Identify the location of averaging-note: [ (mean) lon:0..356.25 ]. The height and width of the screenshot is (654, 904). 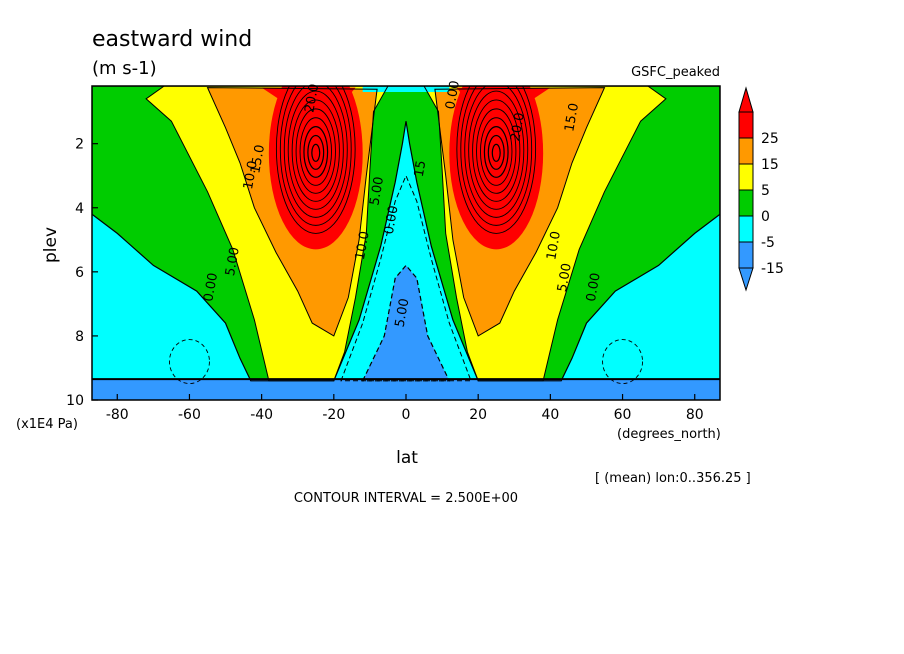
(673, 478).